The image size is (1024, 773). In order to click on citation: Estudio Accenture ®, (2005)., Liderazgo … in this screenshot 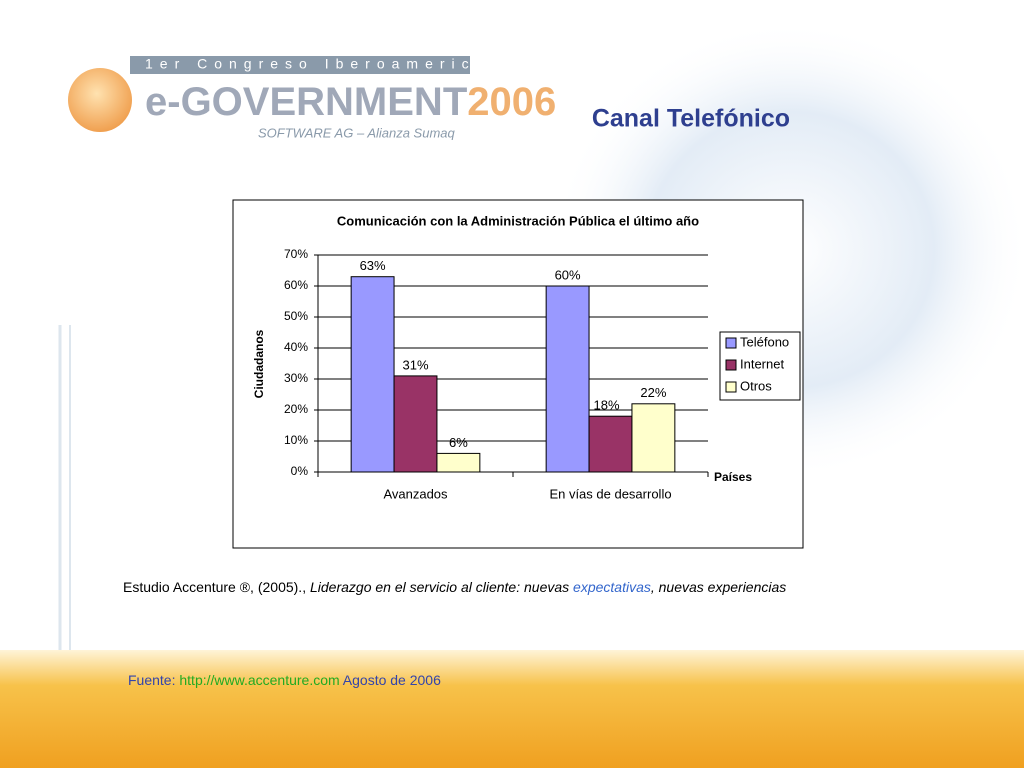, I will do `click(454, 587)`.